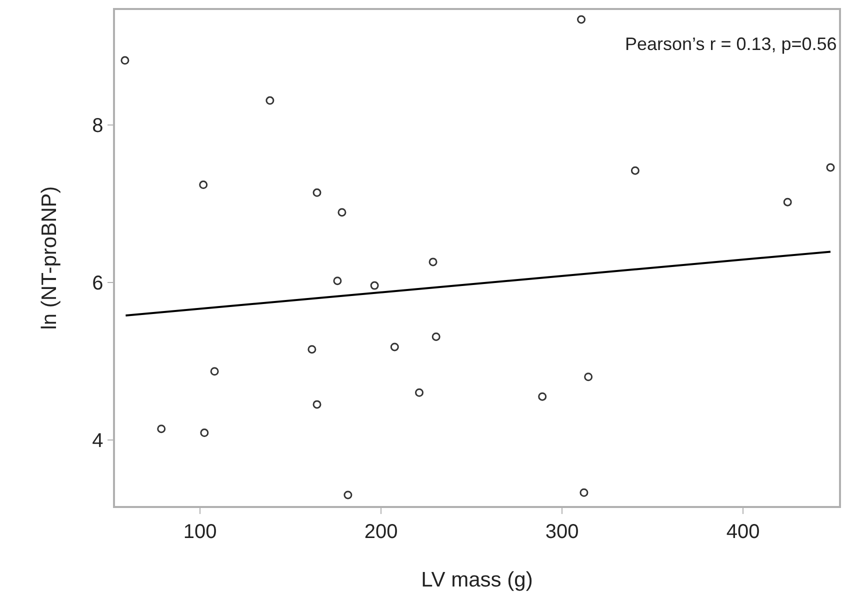  What do you see at coordinates (98, 125) in the screenshot?
I see `y-tick-label: 8` at bounding box center [98, 125].